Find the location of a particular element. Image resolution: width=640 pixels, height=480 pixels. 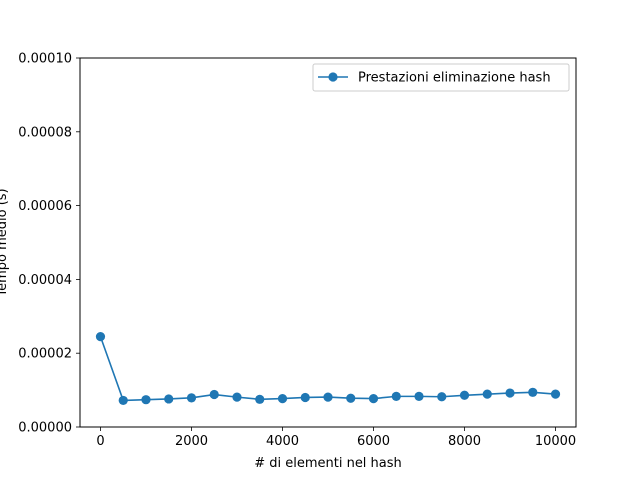

legend-box is located at coordinates (441, 77).